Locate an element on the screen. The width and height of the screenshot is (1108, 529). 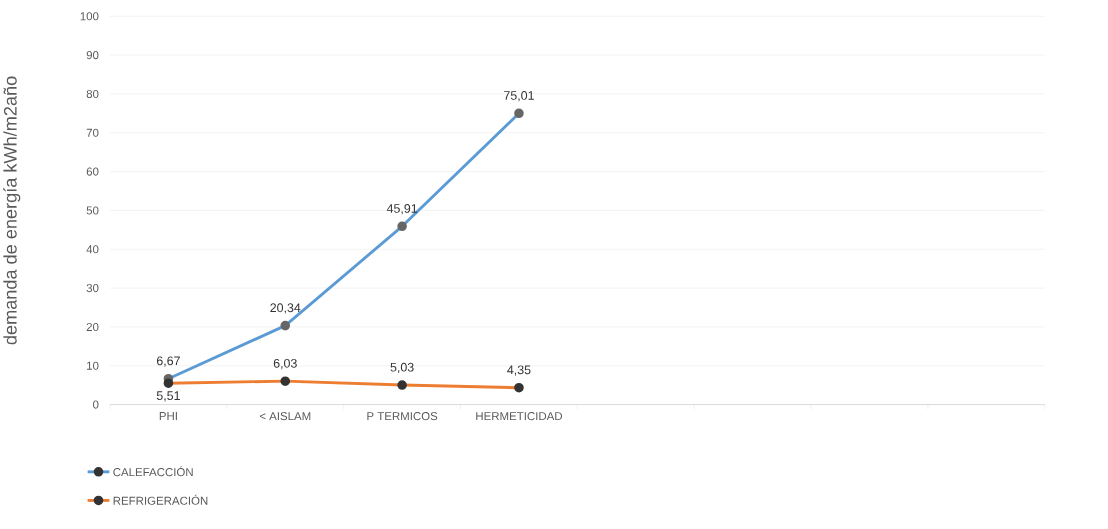
x-tick-label: P TERMICOS is located at coordinates (402, 416).